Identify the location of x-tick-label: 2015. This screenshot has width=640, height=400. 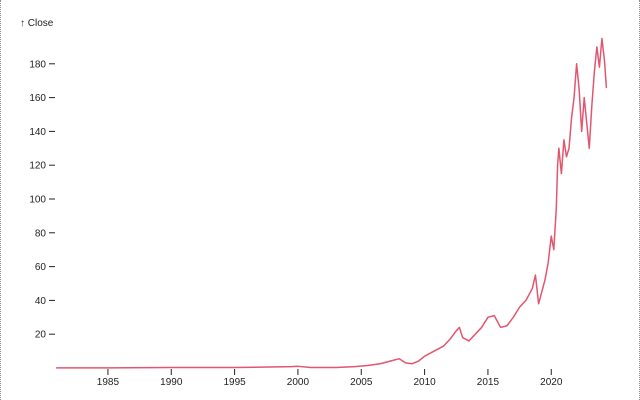
(488, 382).